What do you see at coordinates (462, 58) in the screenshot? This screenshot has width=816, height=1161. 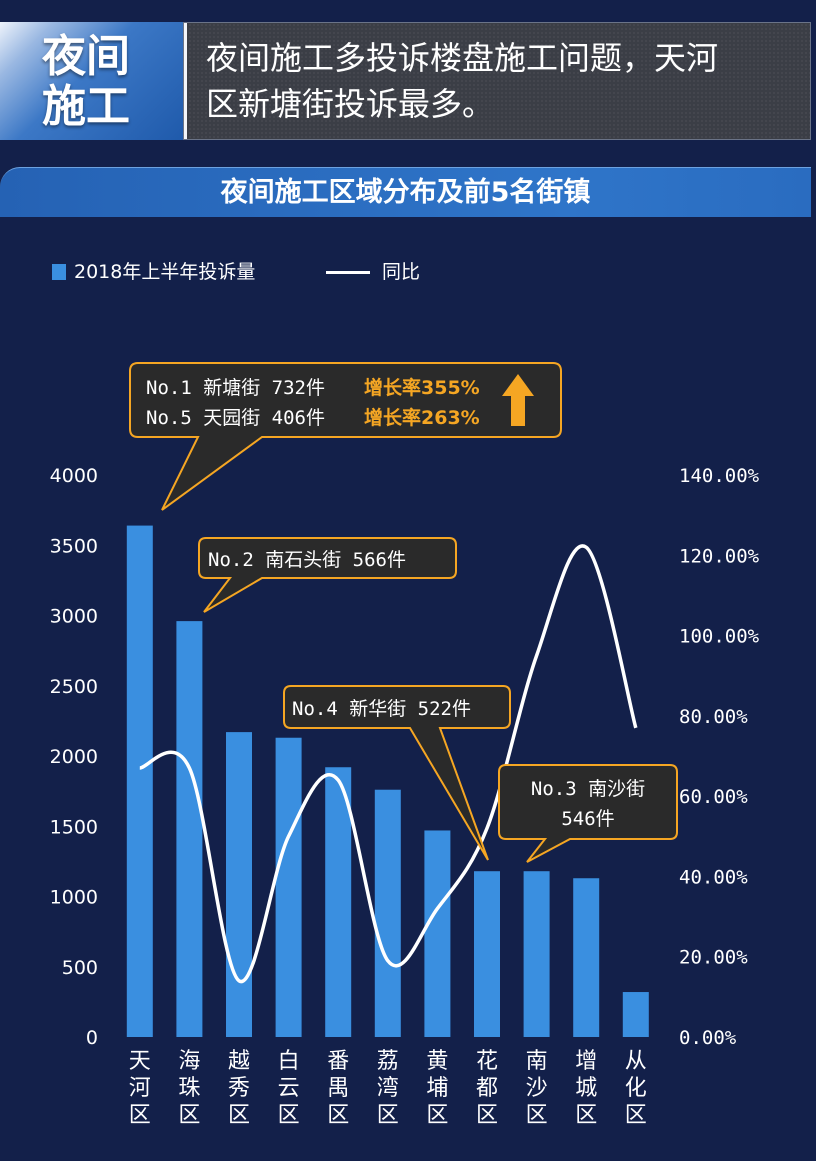 I see `header-text-line1: 夜间施工多投诉楼盘施工问题，天河` at bounding box center [462, 58].